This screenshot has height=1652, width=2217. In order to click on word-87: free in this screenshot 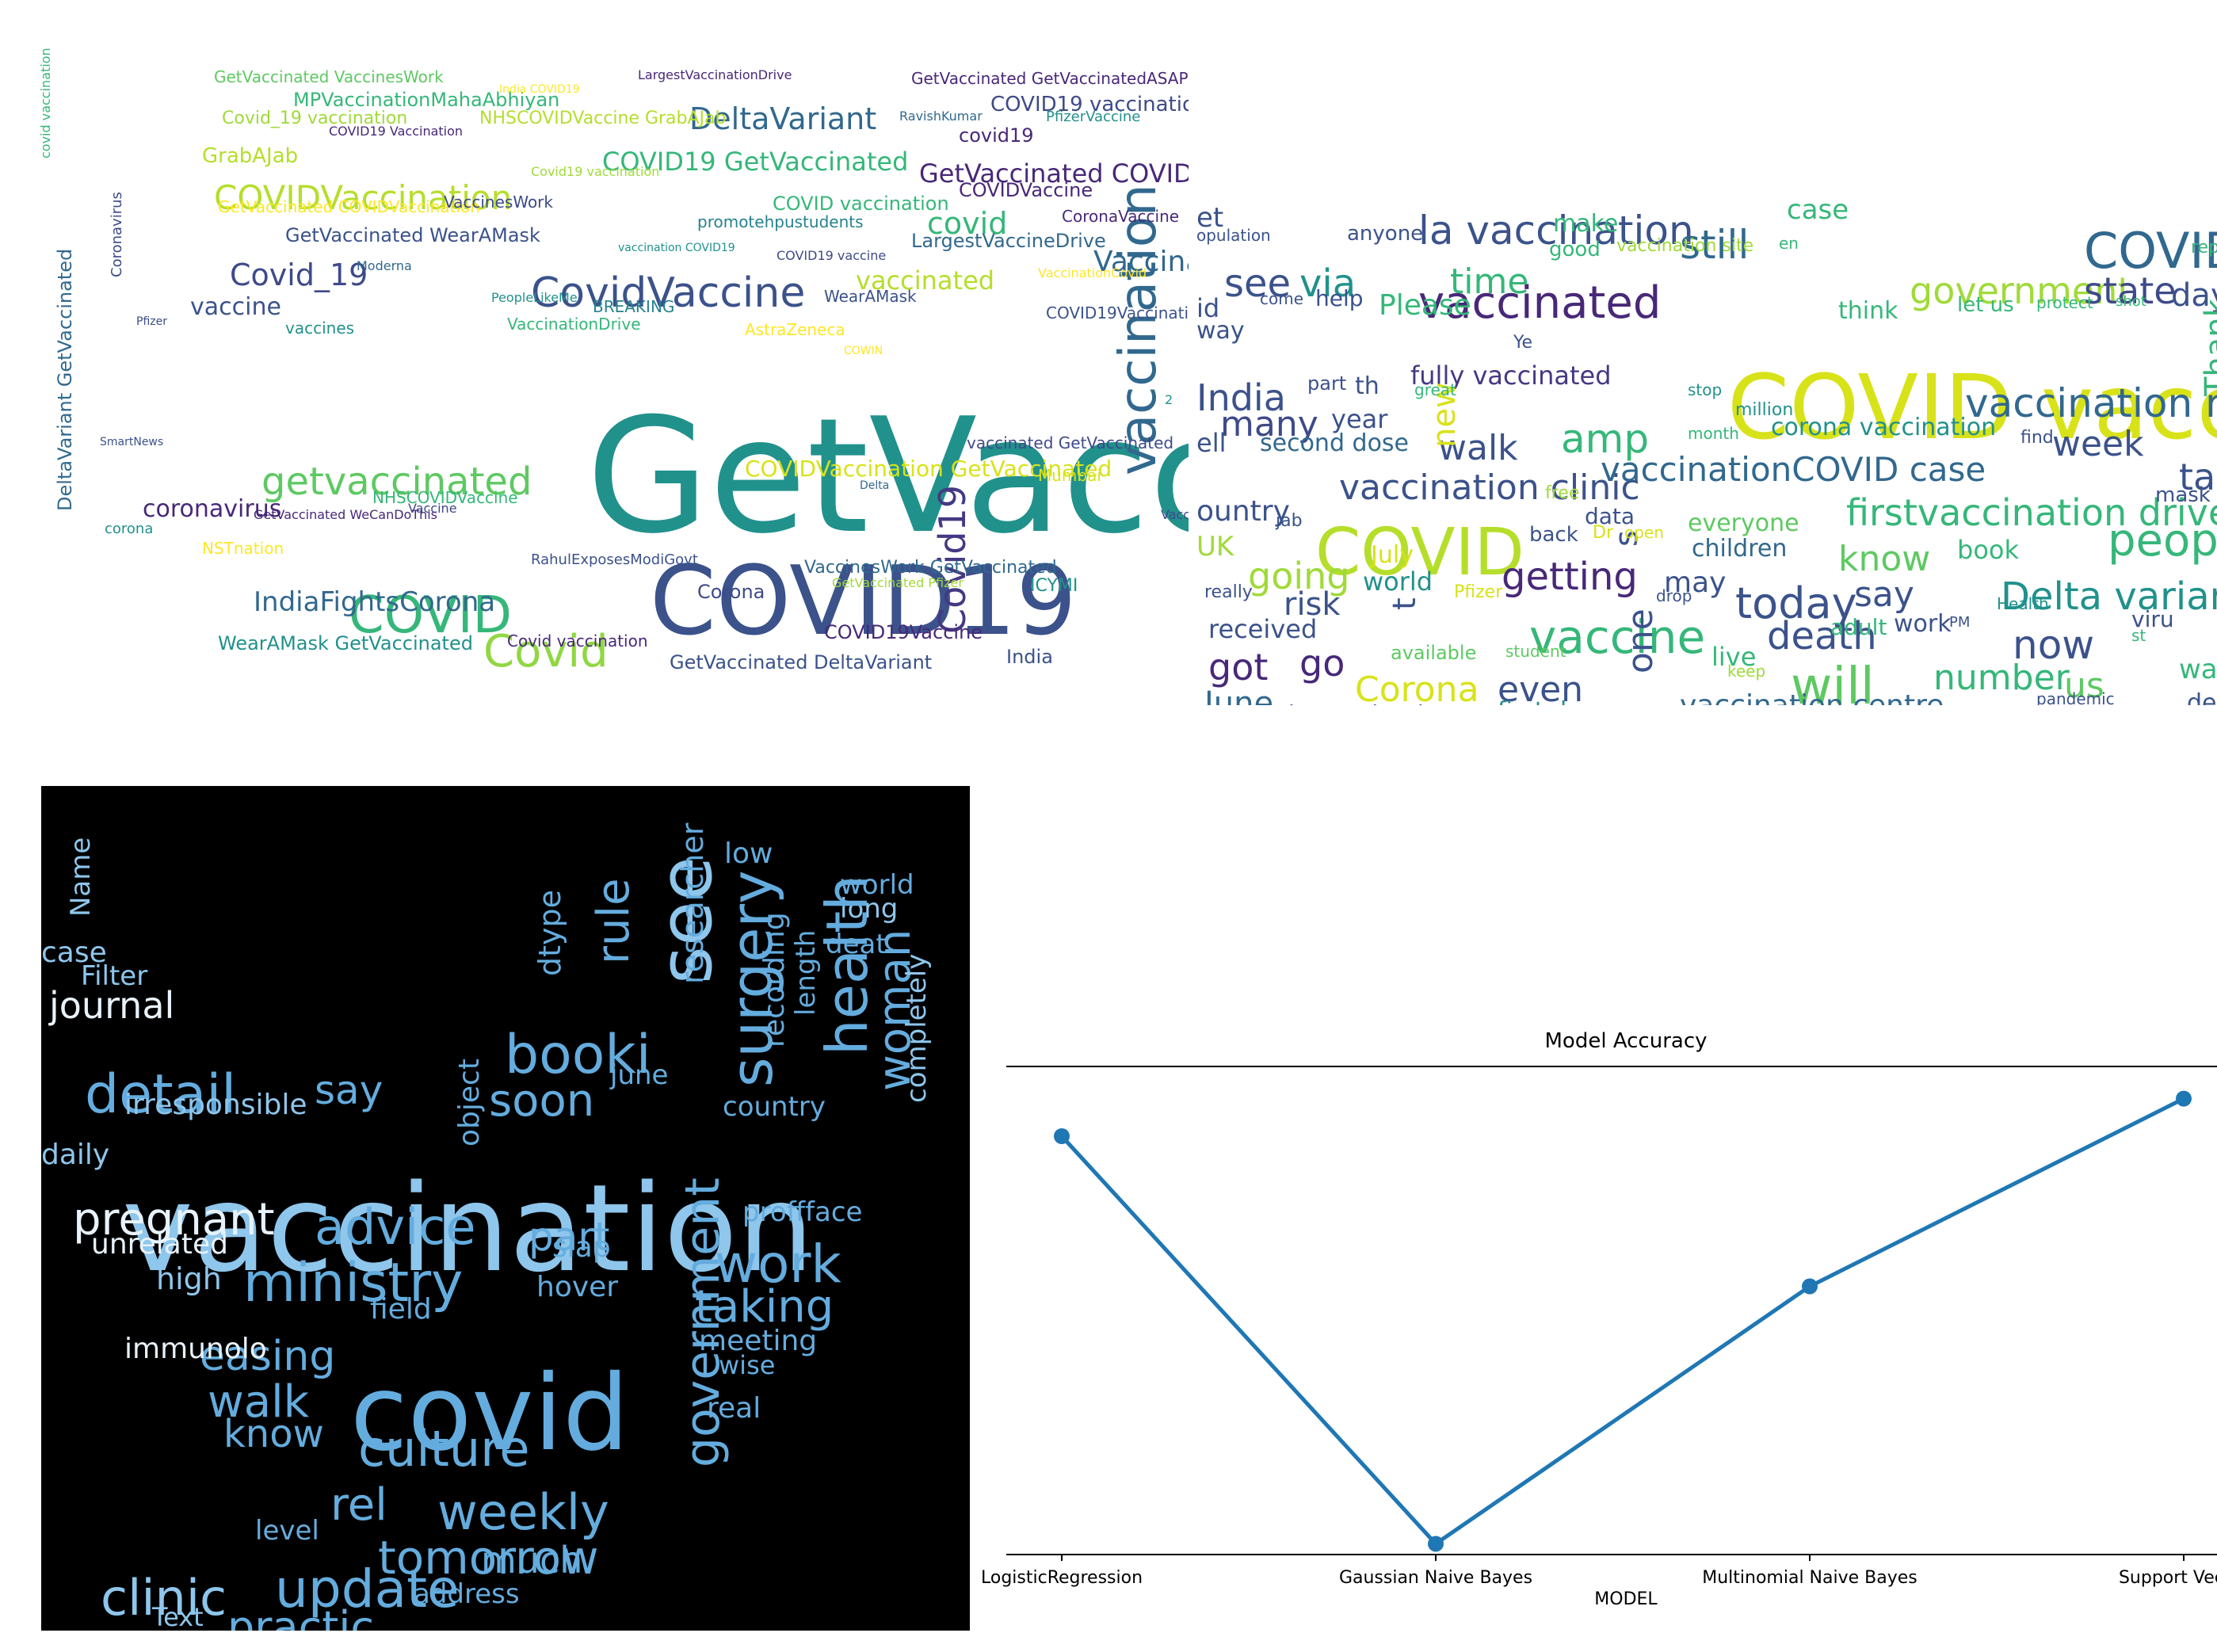, I will do `click(1562, 493)`.